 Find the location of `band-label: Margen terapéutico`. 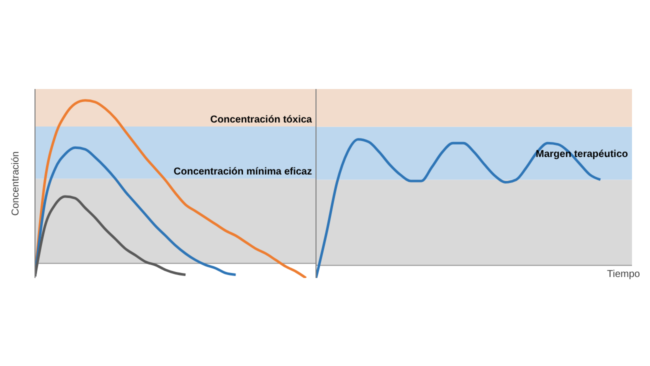

band-label: Margen terapéutico is located at coordinates (582, 154).